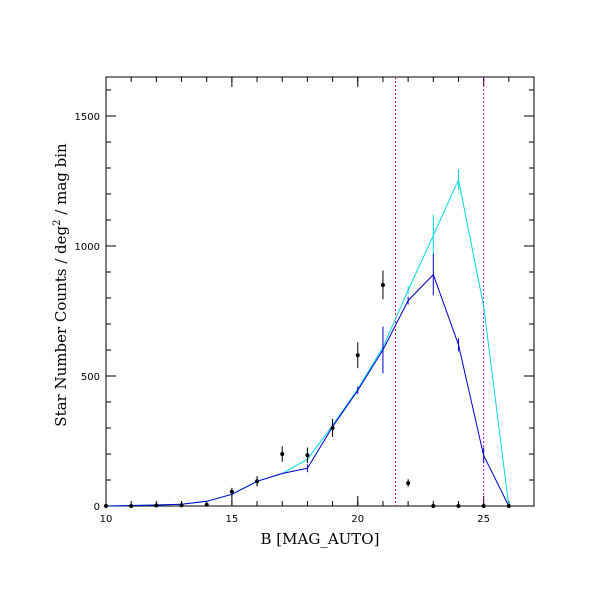 Image resolution: width=611 pixels, height=611 pixels. I want to click on x-tick-labels: 10 15 20 25, so click(295, 519).